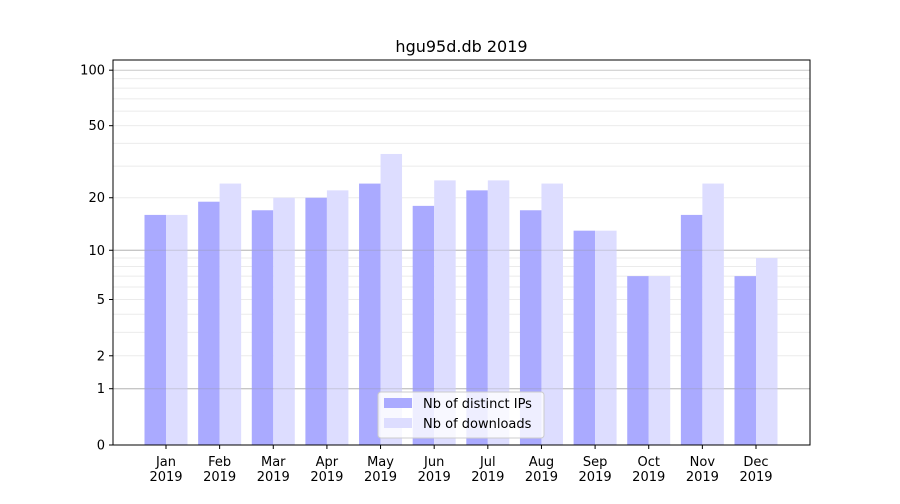 This screenshot has height=504, width=900. I want to click on y-tick-label: 1, so click(101, 389).